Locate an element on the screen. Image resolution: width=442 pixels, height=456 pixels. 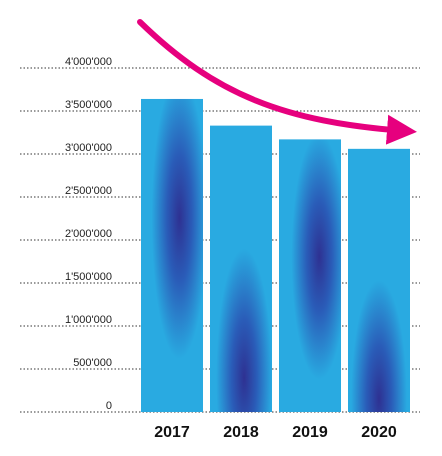
y-tick-label: 2'500'000 is located at coordinates (88, 191).